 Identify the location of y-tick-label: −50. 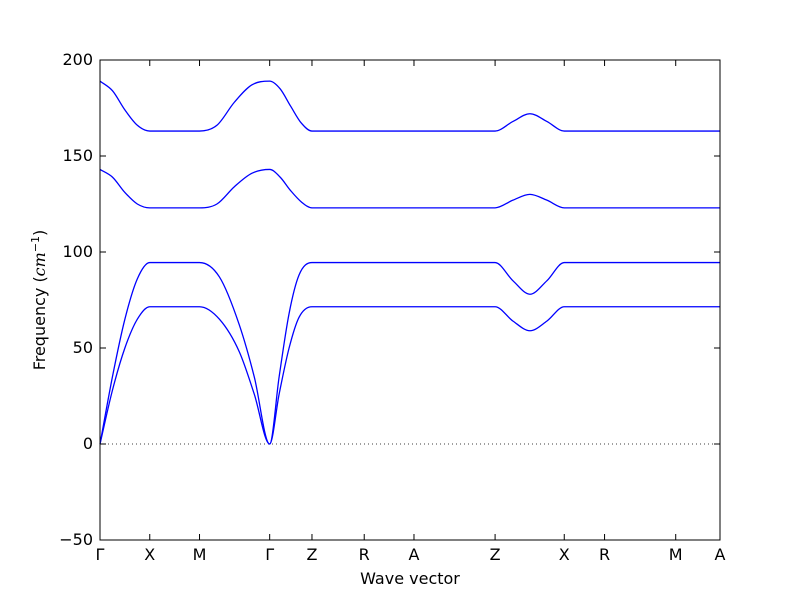
(76, 539).